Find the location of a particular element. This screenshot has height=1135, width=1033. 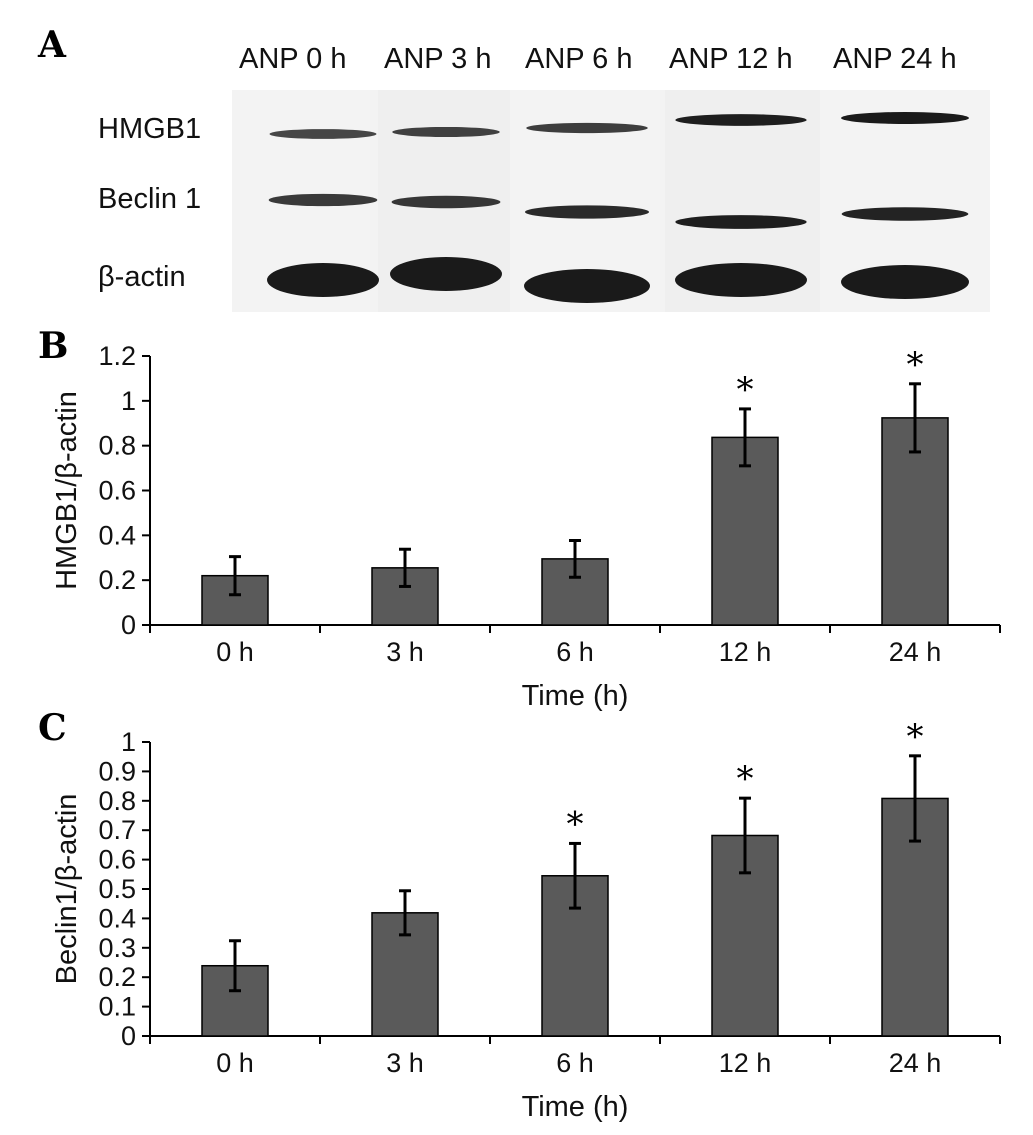

y-axis-title: Beclin1/β-actin is located at coordinates (67, 889).